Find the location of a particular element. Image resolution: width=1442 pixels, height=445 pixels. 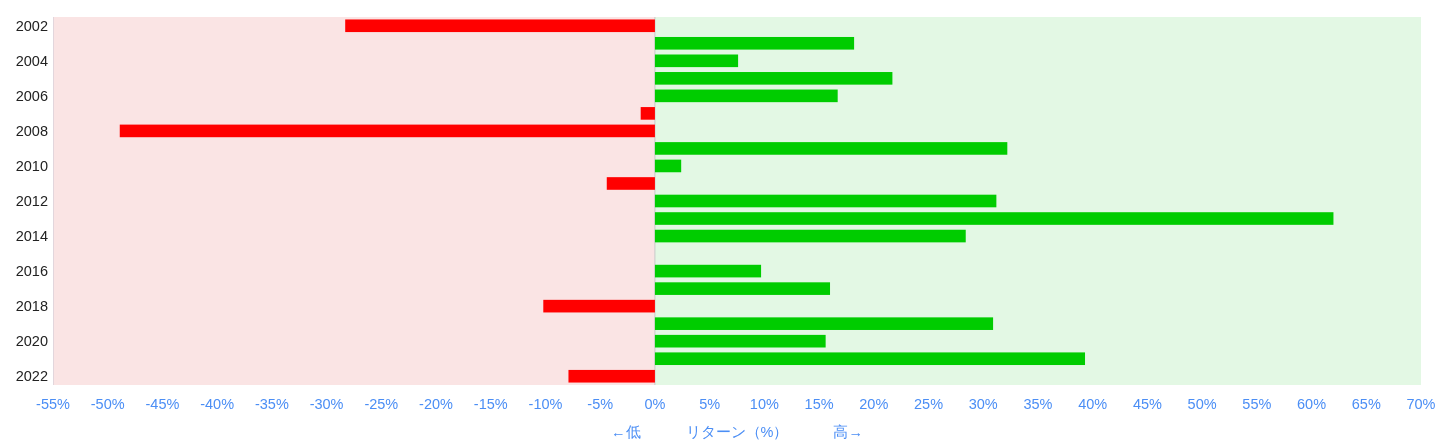

x-label: ←低 リターン（%） 高→ is located at coordinates (737, 432).